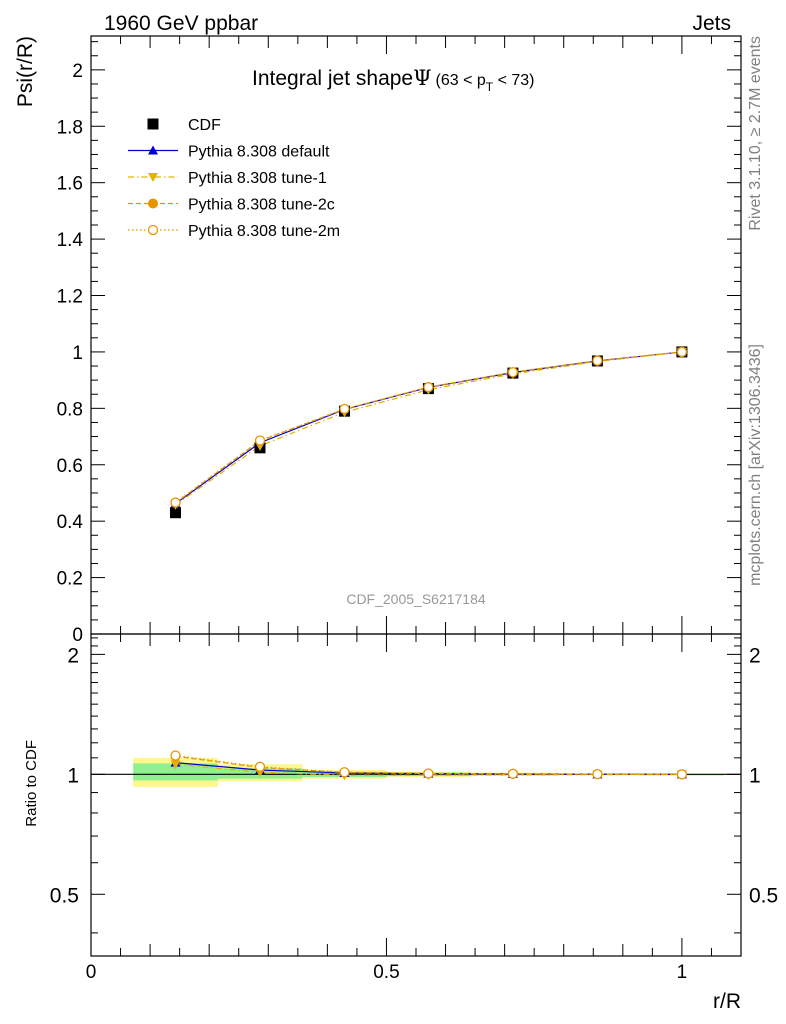  Describe the element at coordinates (77, 353) in the screenshot. I see `y-tick-label: 1` at that location.